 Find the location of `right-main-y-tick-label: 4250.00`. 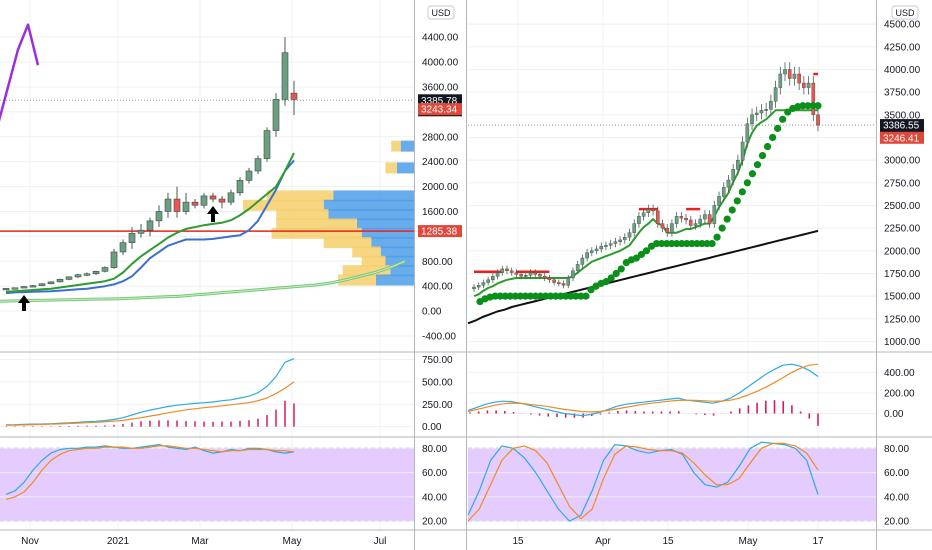

right-main-y-tick-label: 4250.00 is located at coordinates (902, 47).